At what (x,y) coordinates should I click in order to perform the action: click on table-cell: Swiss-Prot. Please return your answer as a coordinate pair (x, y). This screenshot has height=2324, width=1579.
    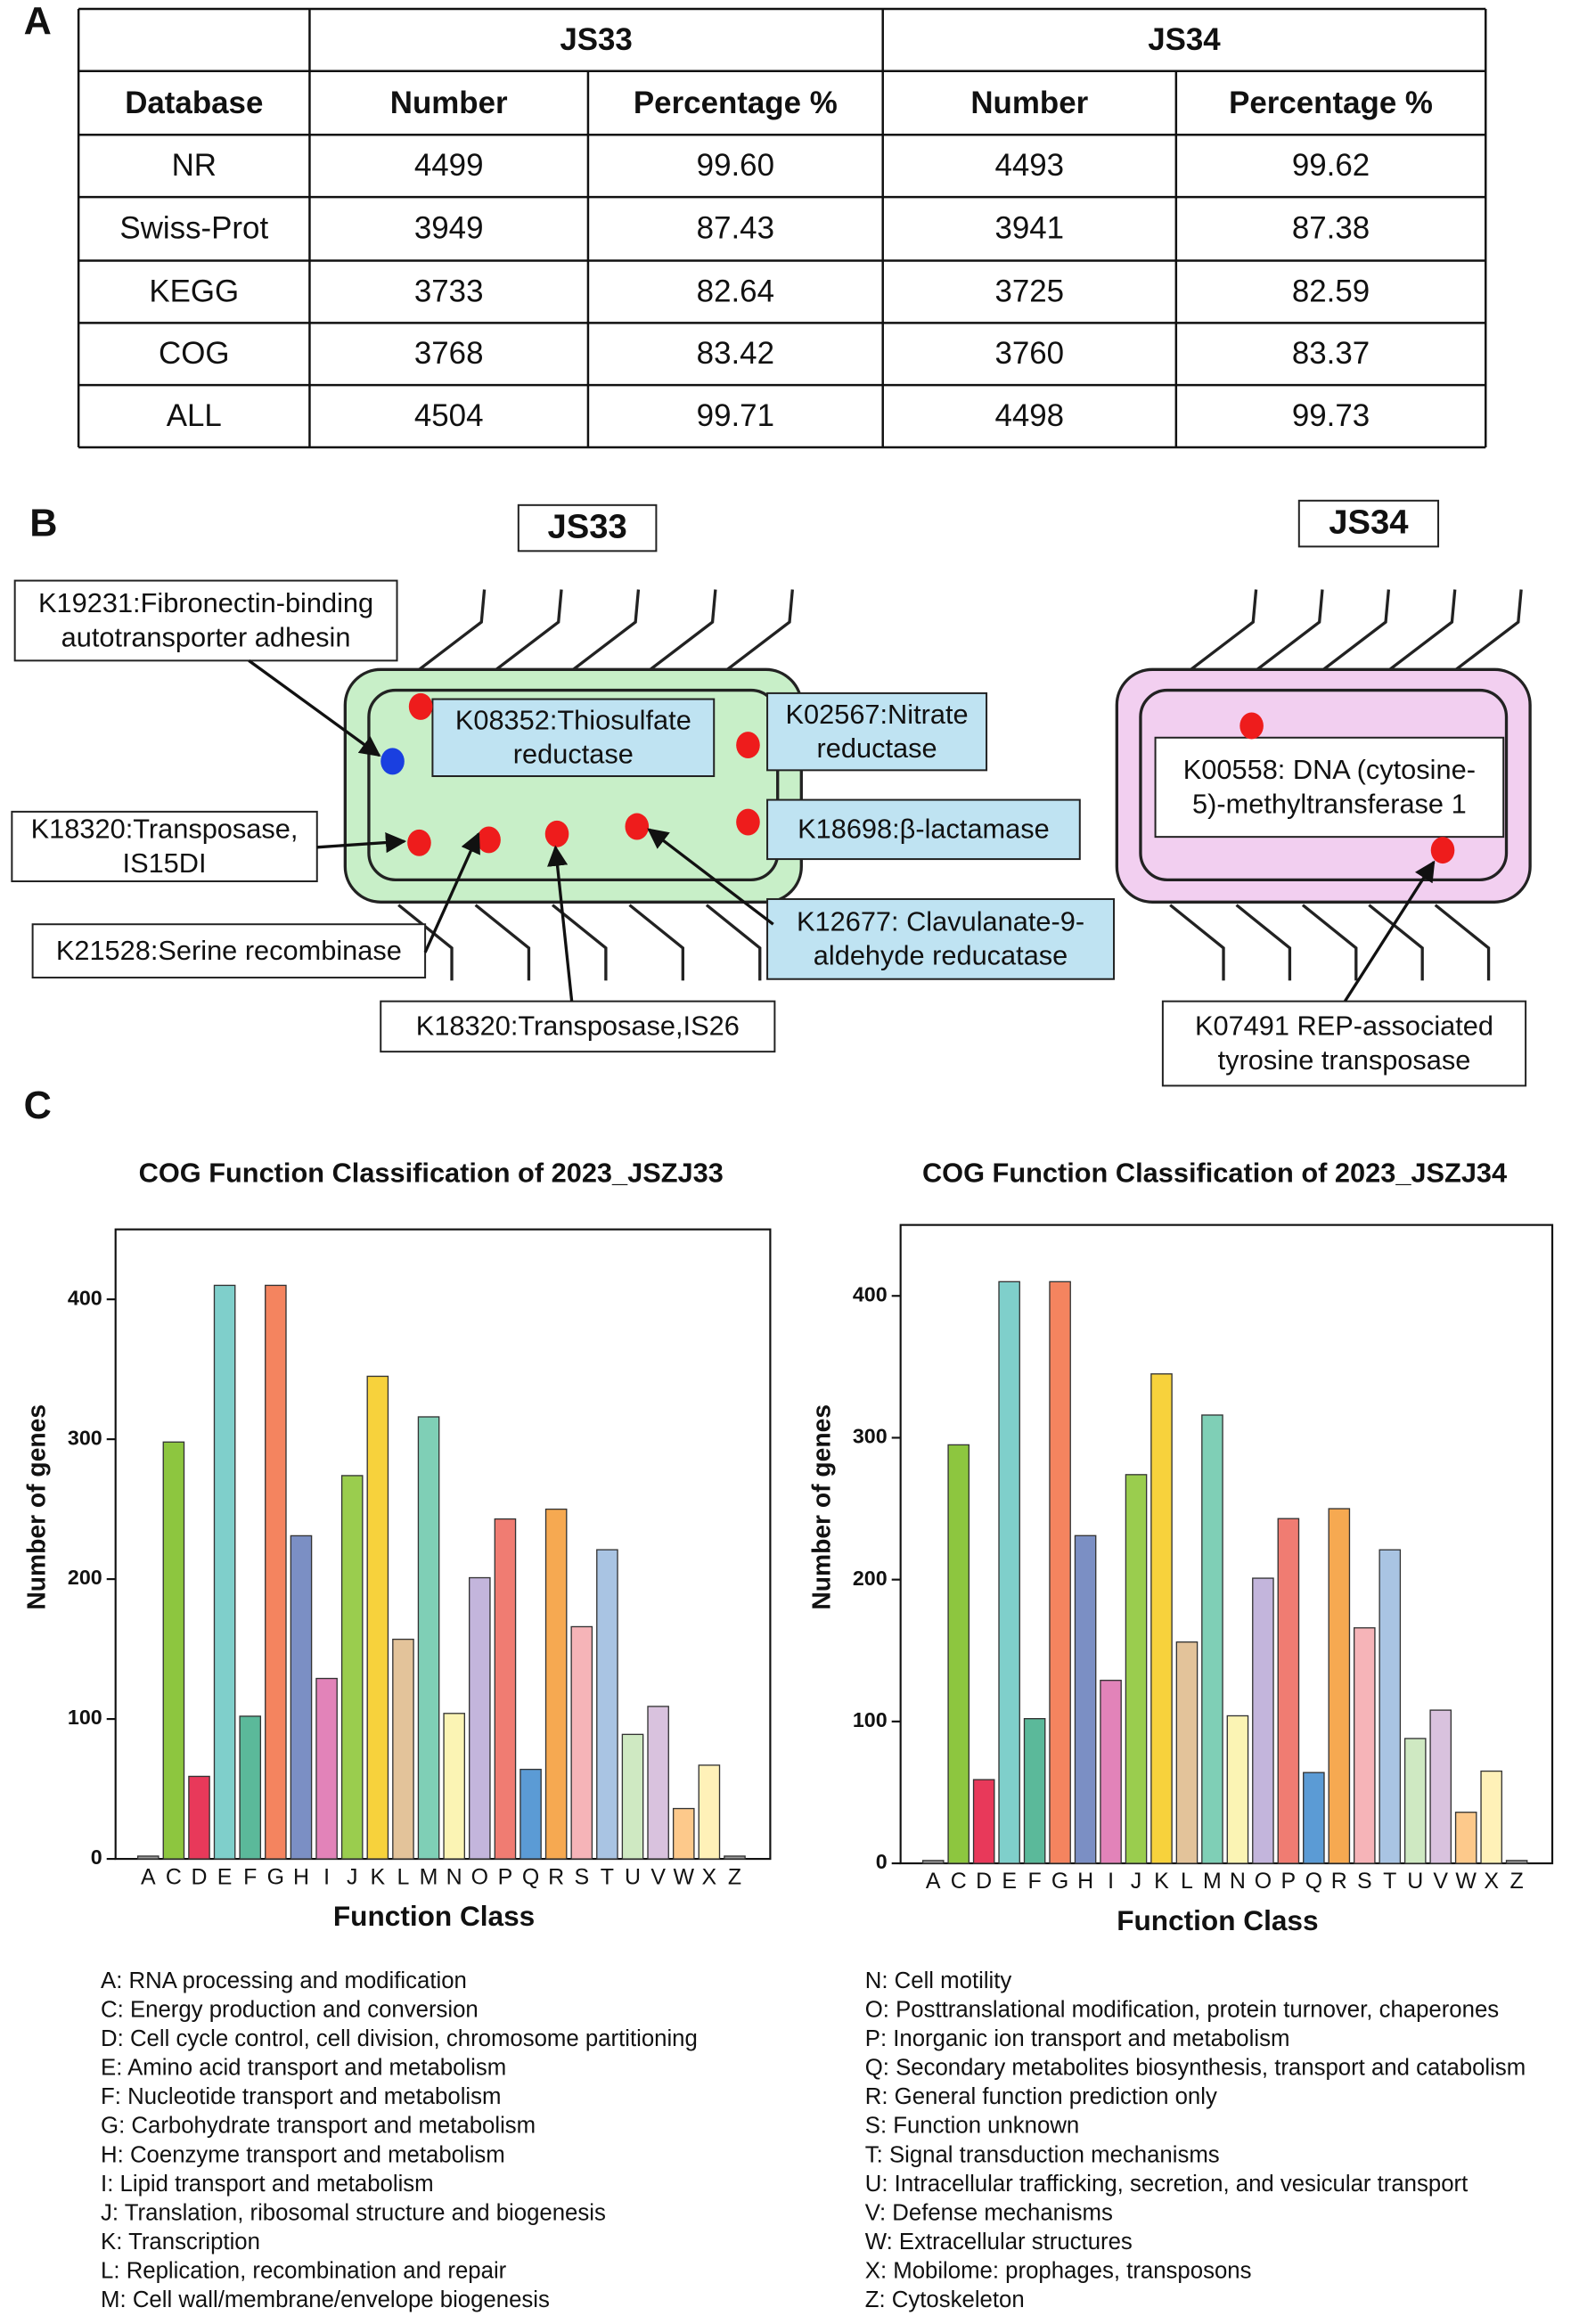
    Looking at the image, I should click on (193, 228).